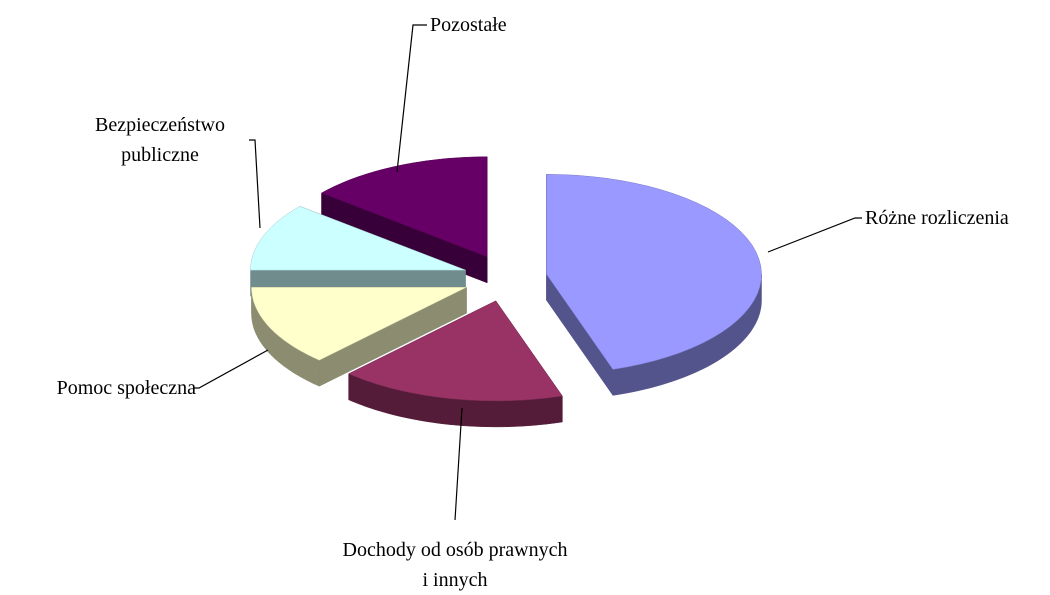 The image size is (1050, 595). Describe the element at coordinates (126, 388) in the screenshot. I see `slice-label: Pomoc społeczna` at that location.